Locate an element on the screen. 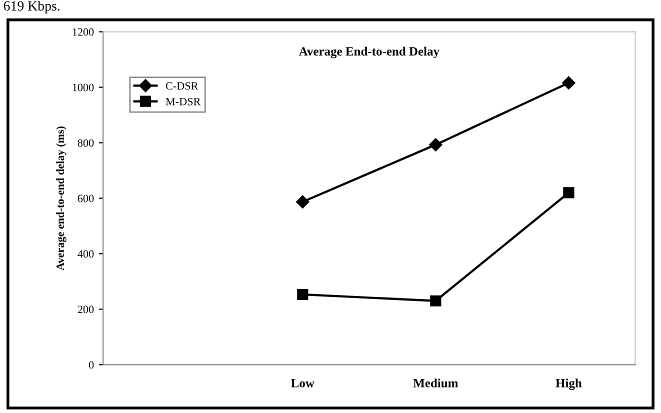 The width and height of the screenshot is (661, 413). y-tick-label: 0 is located at coordinates (91, 365).